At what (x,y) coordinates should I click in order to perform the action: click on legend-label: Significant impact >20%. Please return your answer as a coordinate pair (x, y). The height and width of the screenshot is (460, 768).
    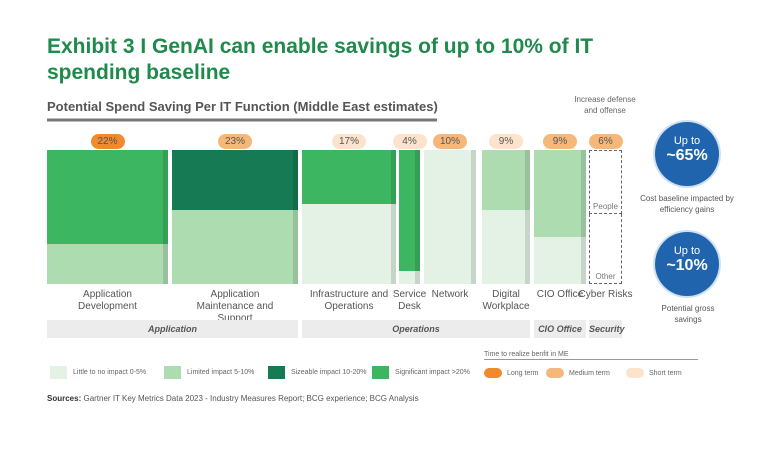
    Looking at the image, I should click on (432, 372).